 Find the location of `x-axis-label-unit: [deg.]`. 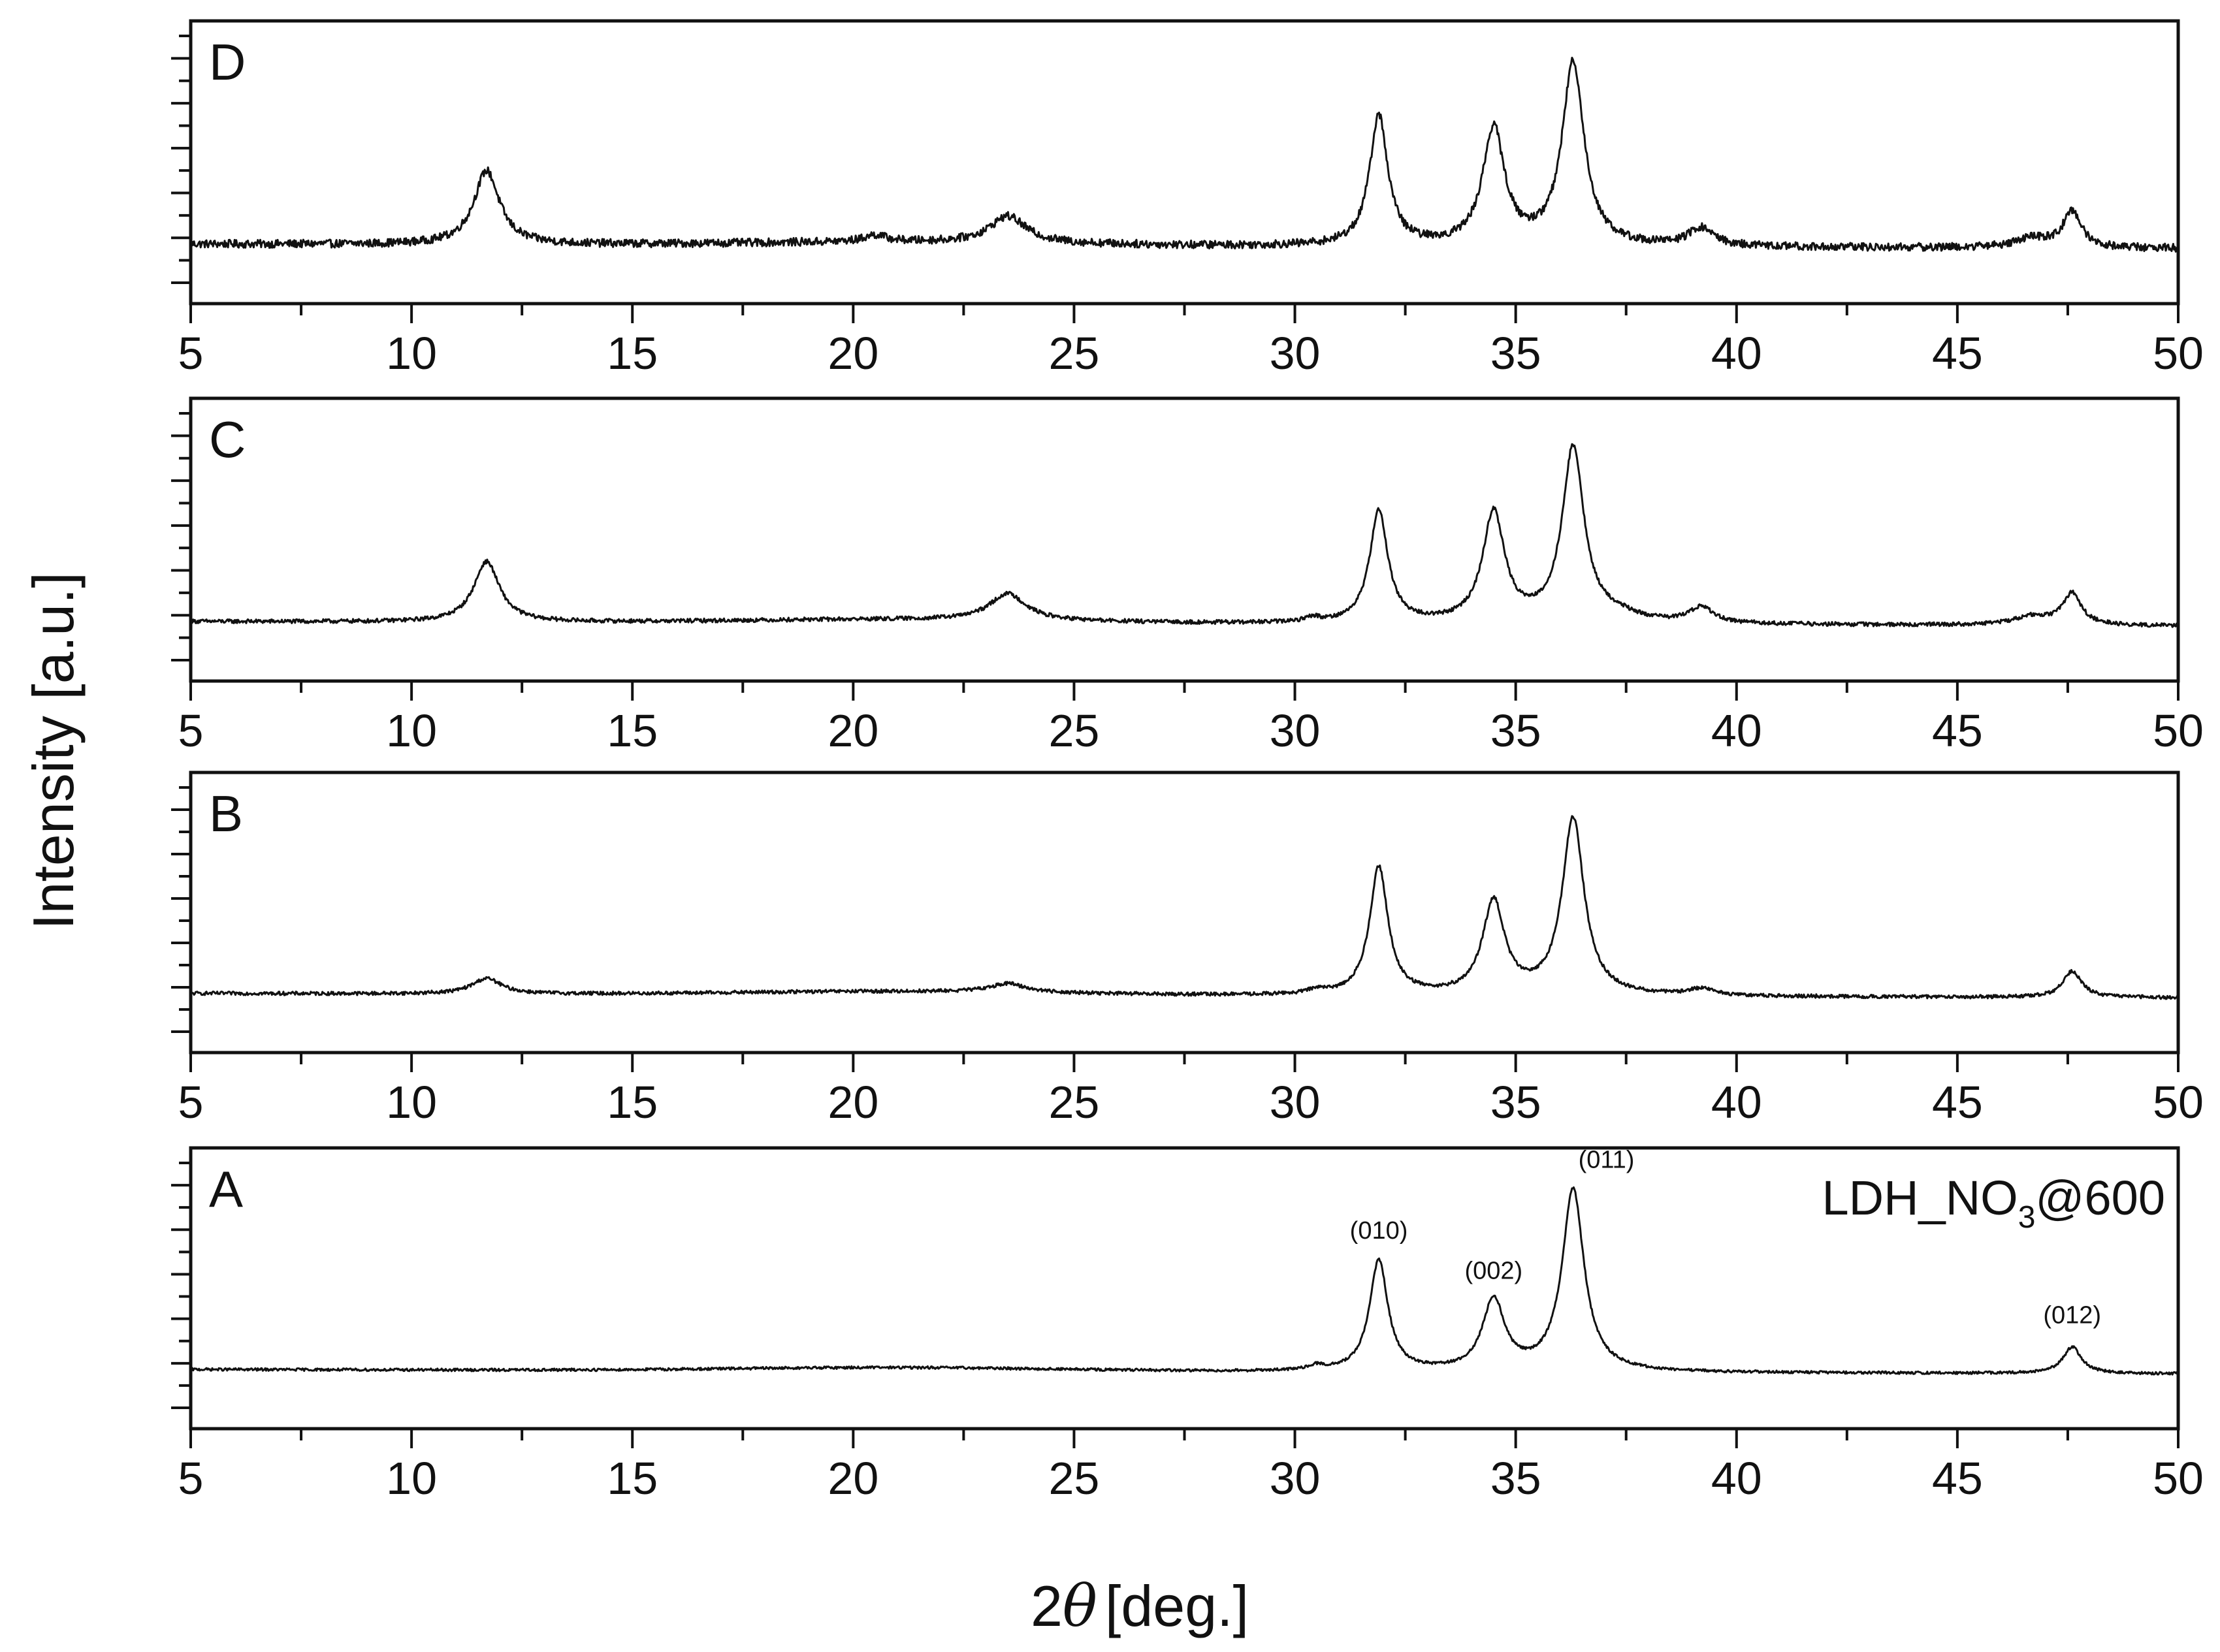

x-axis-label-unit: [deg.] is located at coordinates (1177, 1606).